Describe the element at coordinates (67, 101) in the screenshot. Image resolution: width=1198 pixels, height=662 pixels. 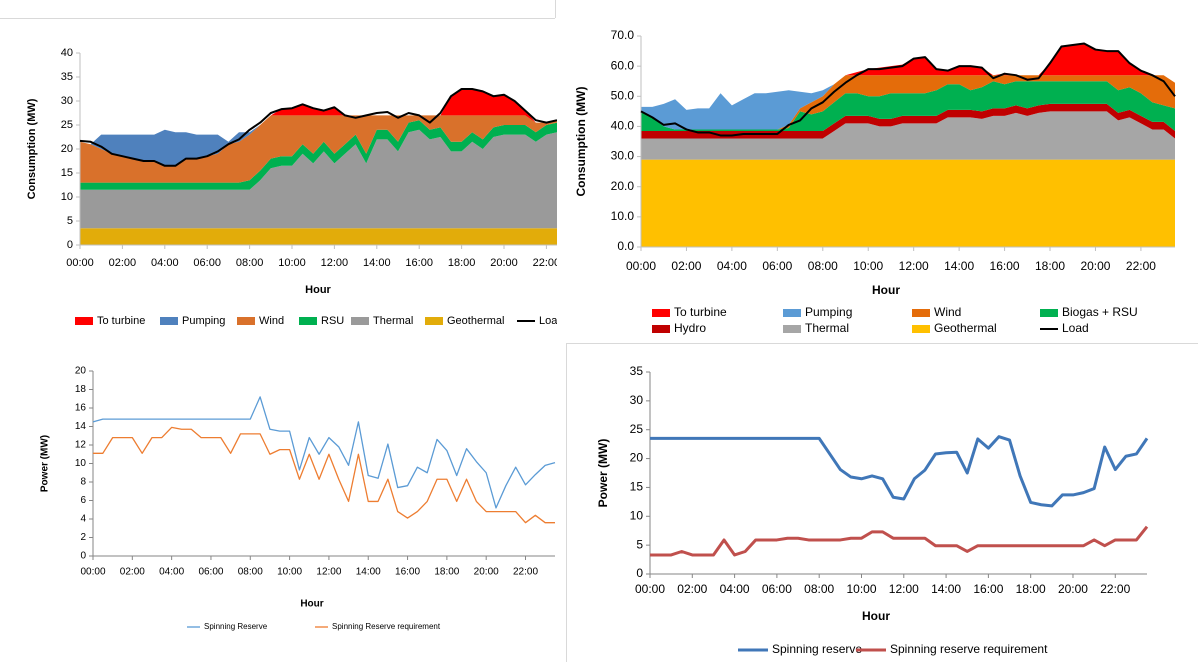
I see `y-tick-label: 30` at that location.